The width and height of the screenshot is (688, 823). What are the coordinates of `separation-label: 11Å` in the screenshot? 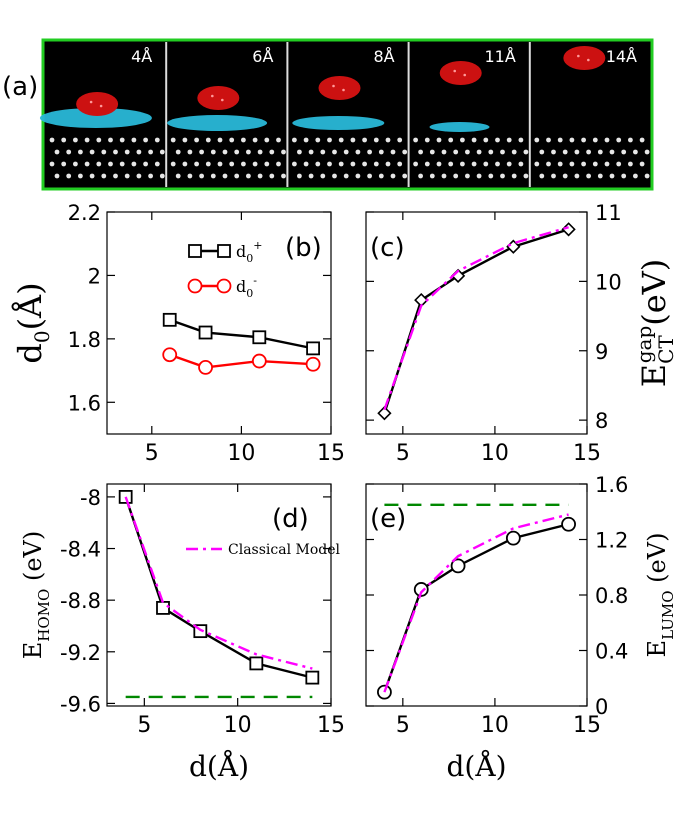 It's located at (499, 56).